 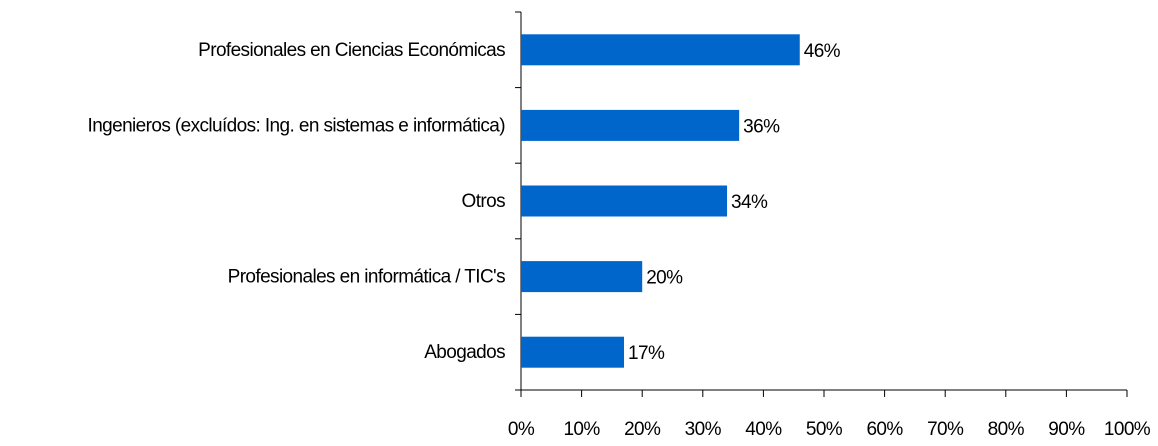 I want to click on value-label: 20%, so click(x=664, y=278).